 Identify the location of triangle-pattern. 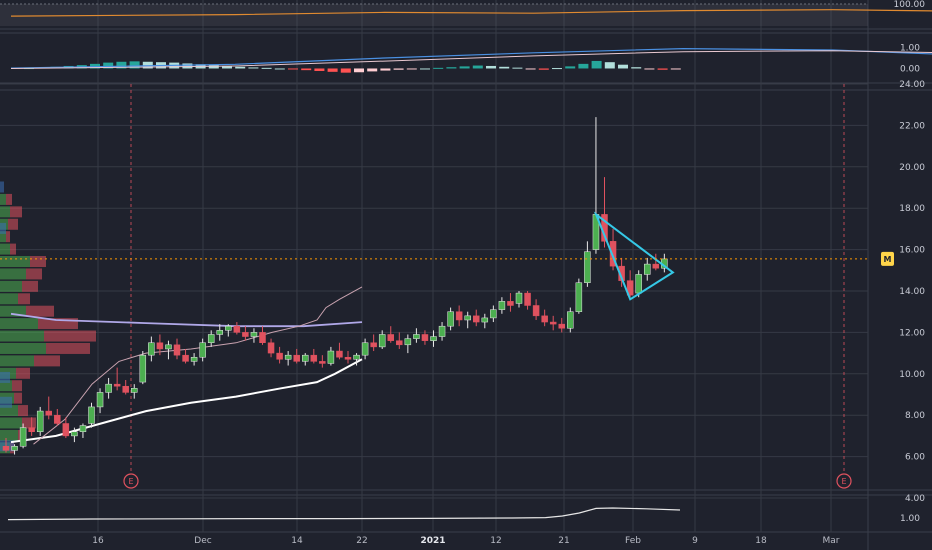
(634, 256).